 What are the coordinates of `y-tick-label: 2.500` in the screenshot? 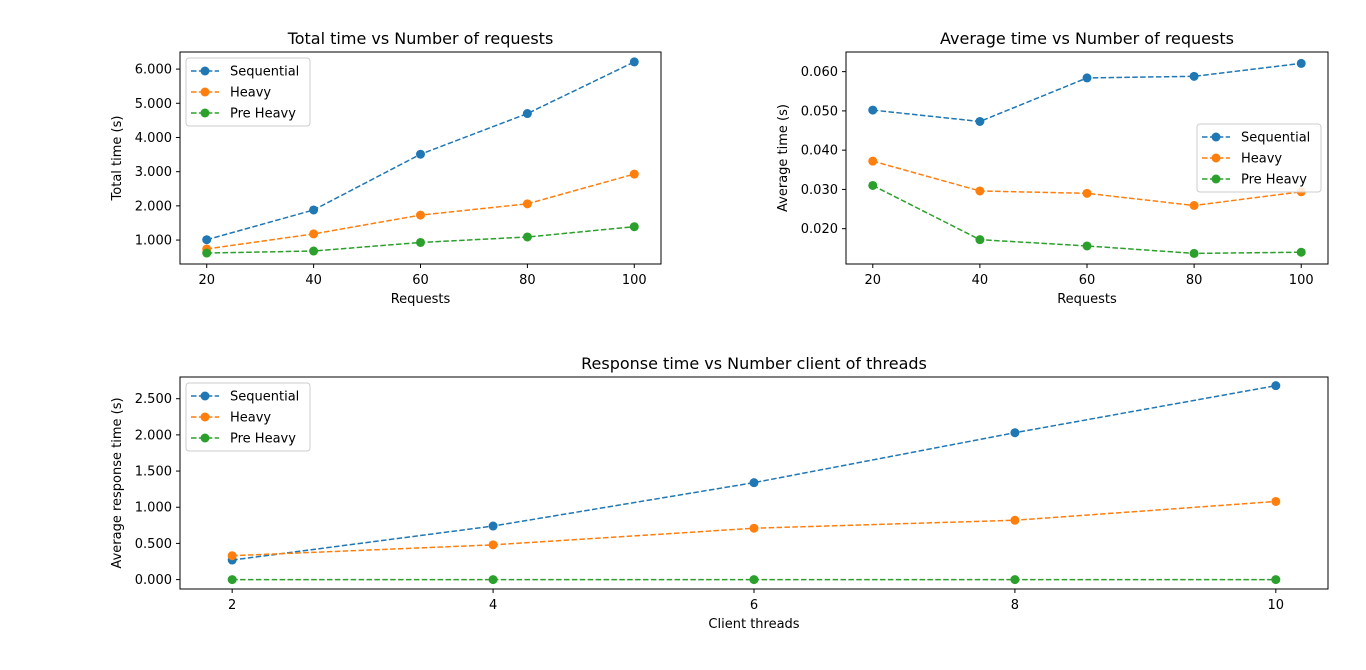 It's located at (153, 399).